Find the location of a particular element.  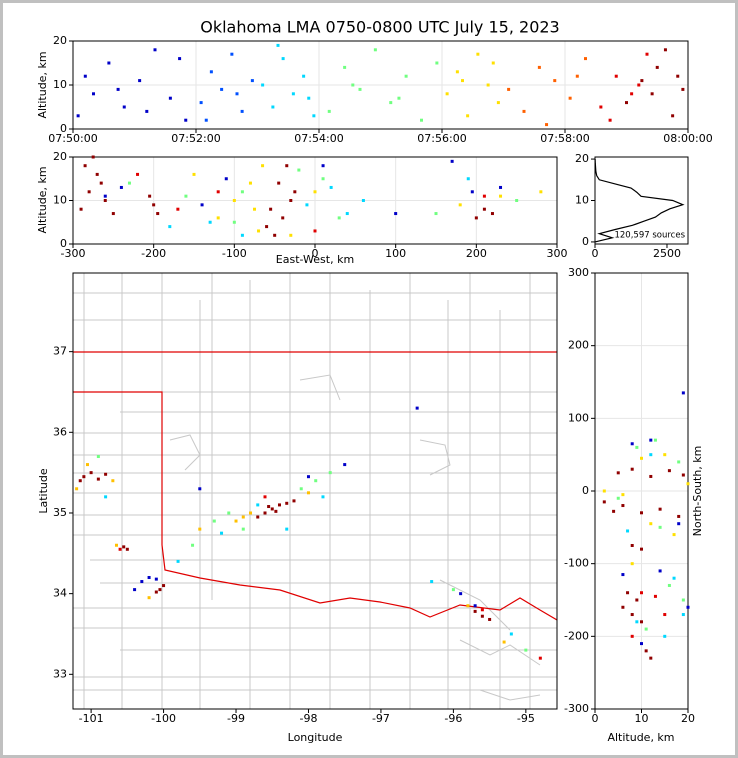

x-axis-label: East-West, km is located at coordinates (315, 259).